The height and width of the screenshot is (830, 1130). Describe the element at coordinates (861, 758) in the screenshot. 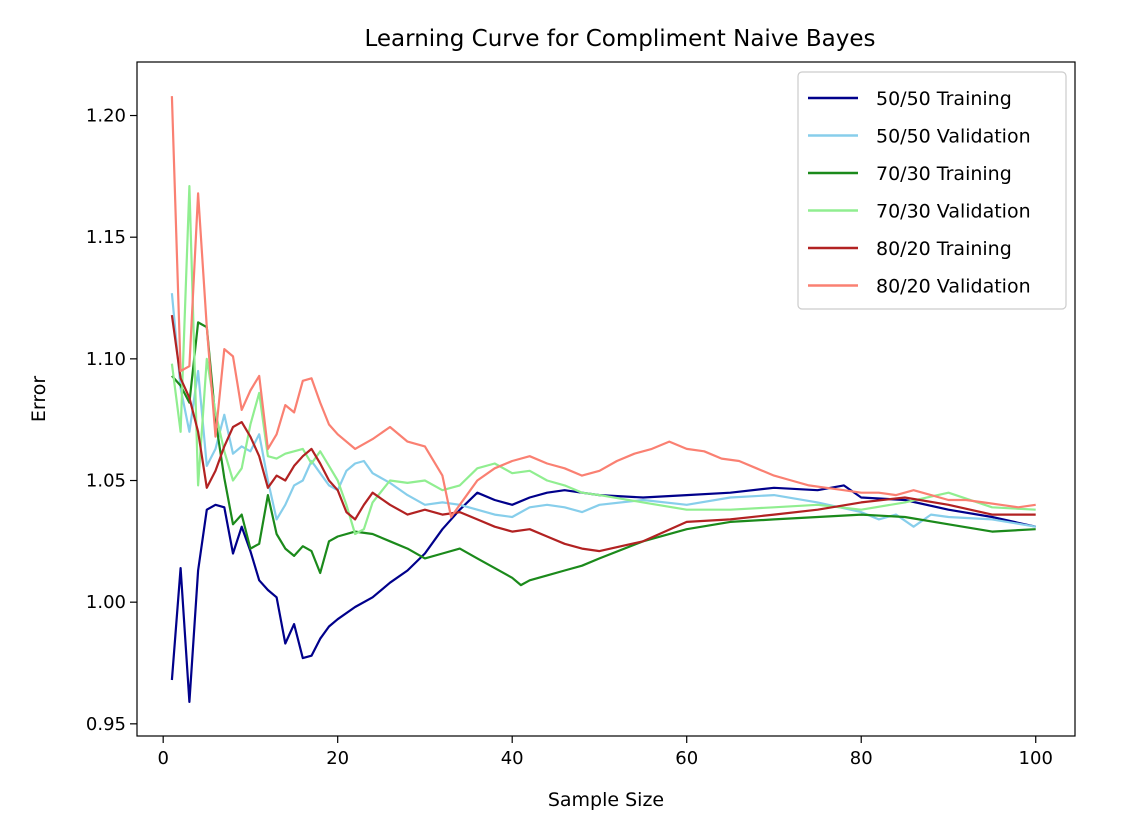

I see `x-tick-label: 80` at that location.